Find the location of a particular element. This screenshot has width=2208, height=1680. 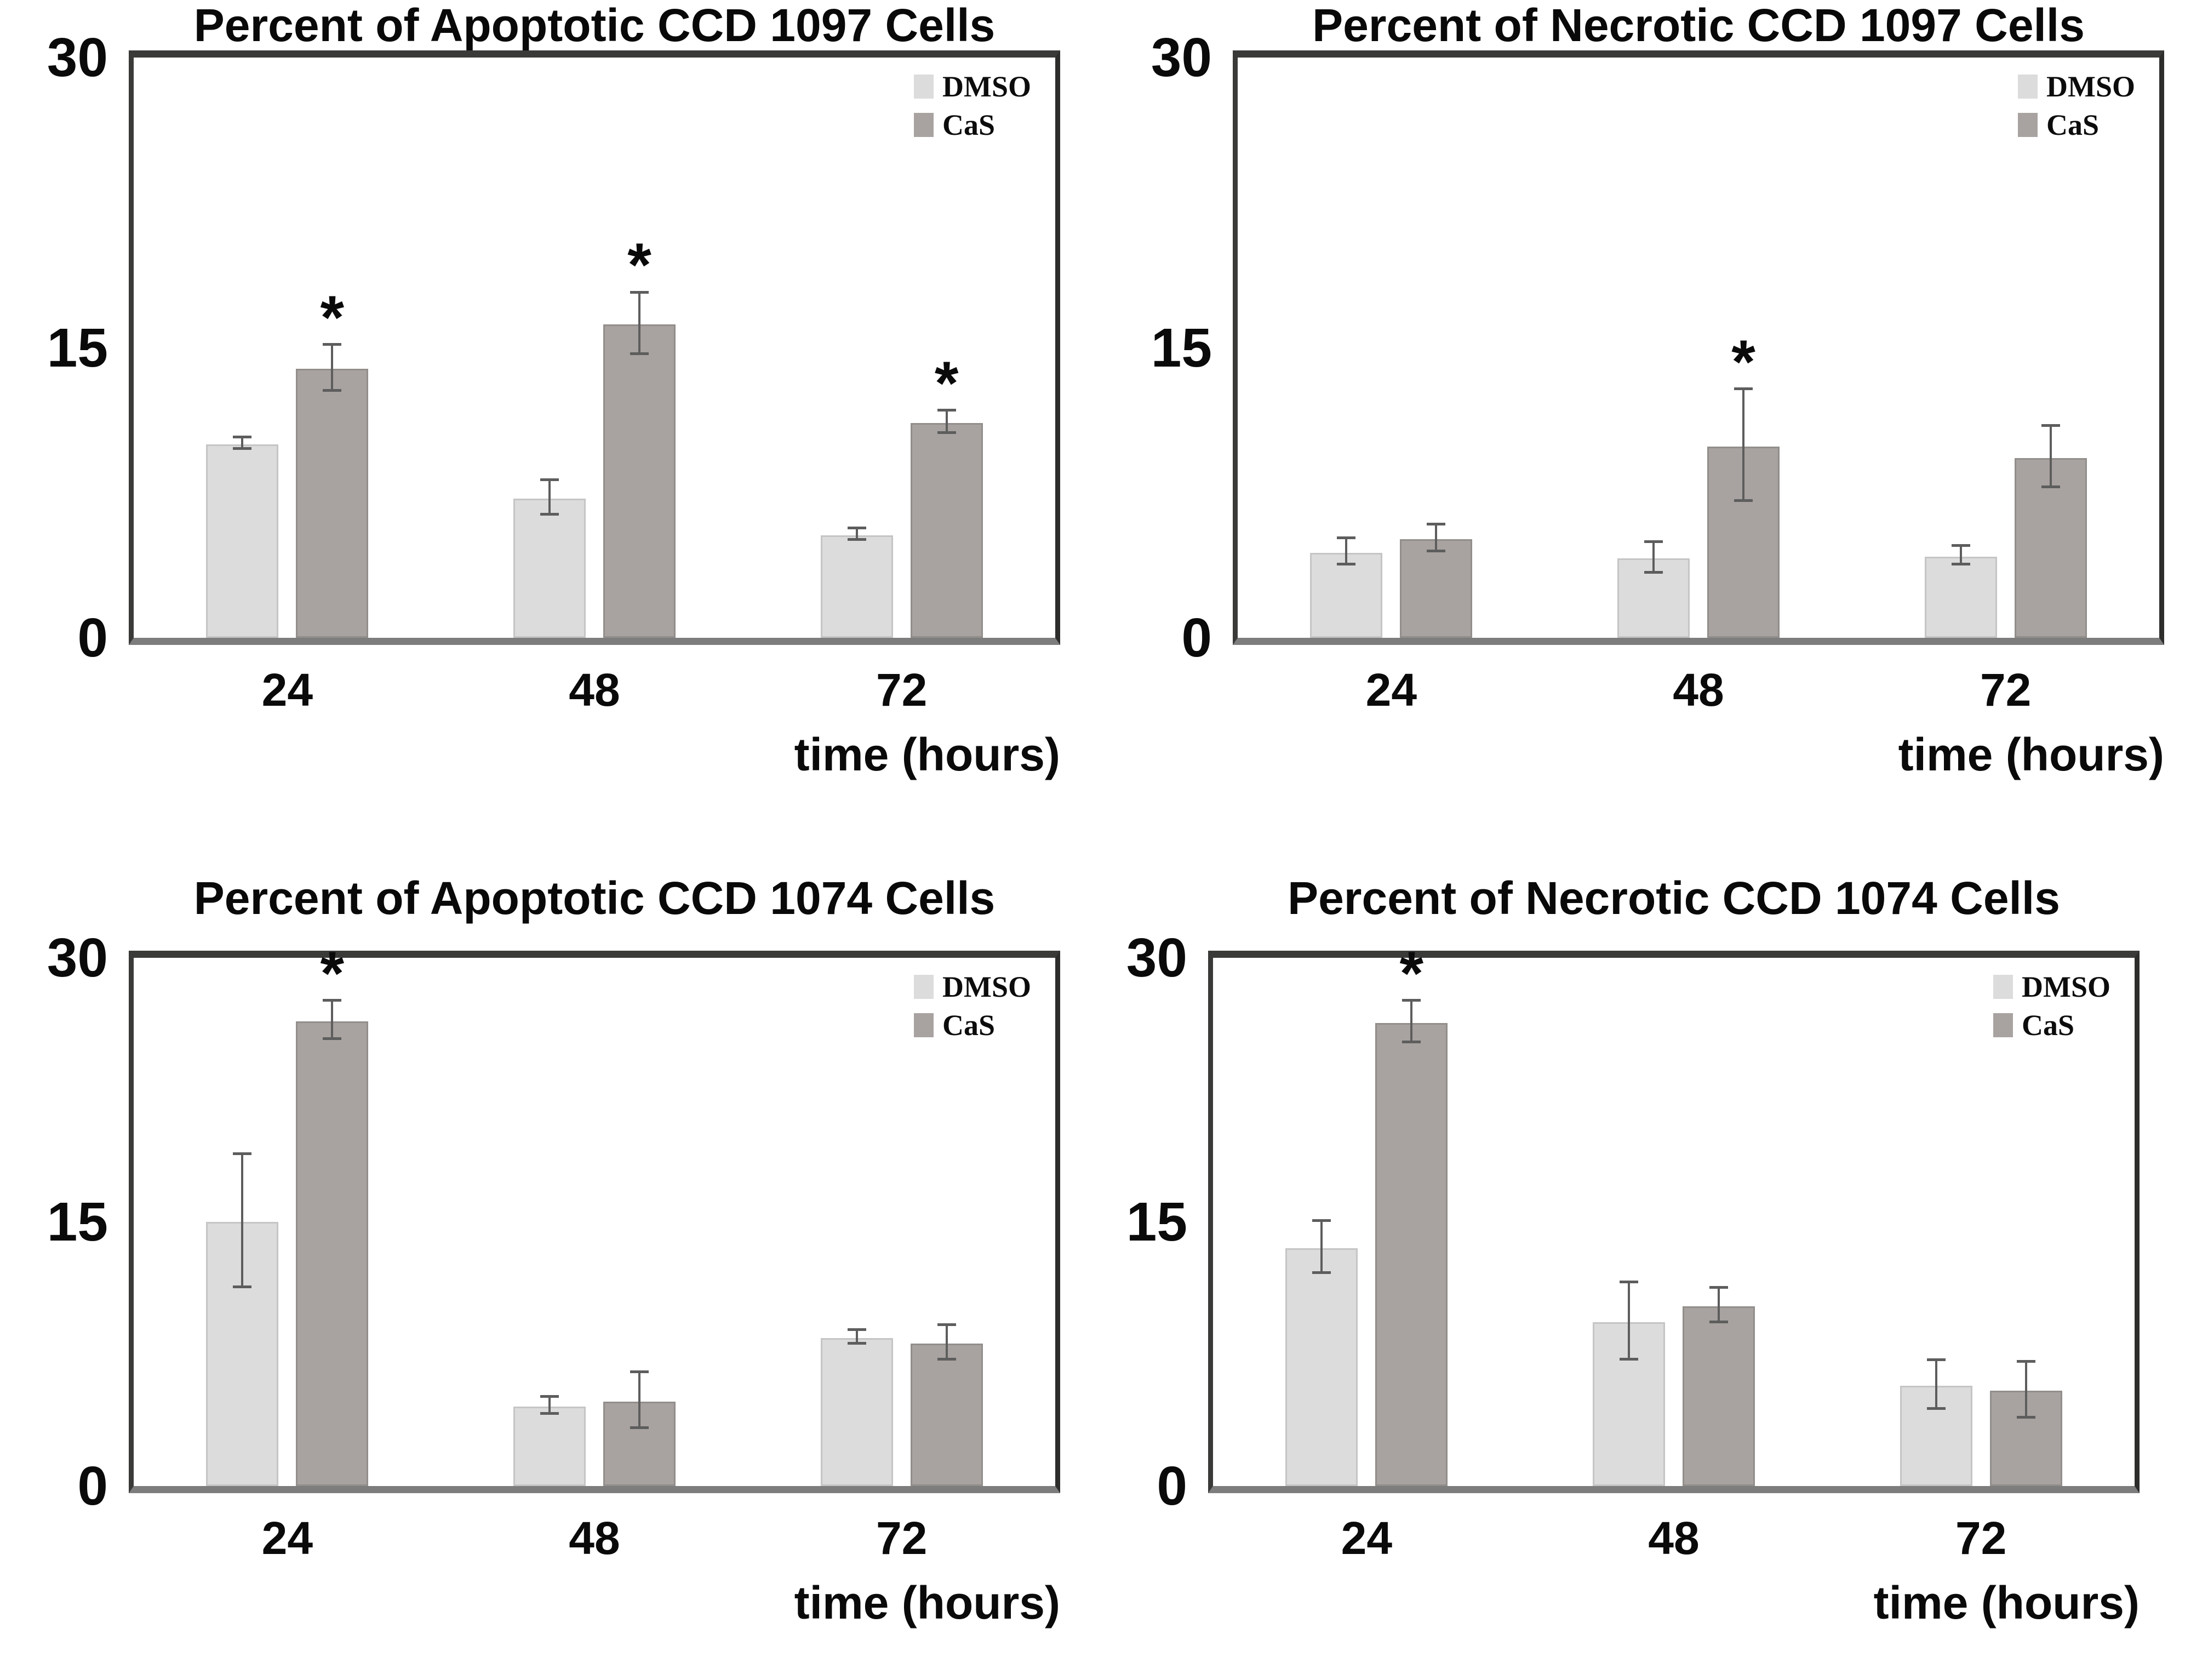

bar-group-24h: * is located at coordinates (288, 1214).